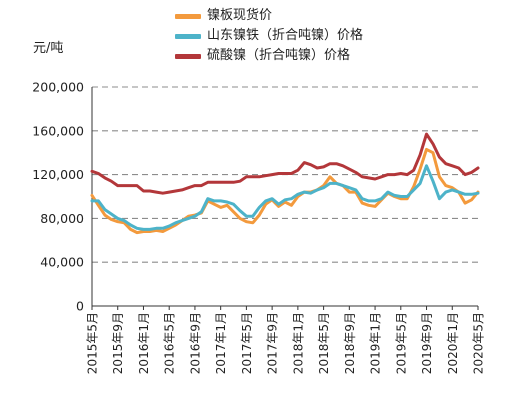 The image size is (507, 408). What do you see at coordinates (240, 15) in the screenshot?
I see `legend-label-nickel-plate-spot: 镍板现货价` at bounding box center [240, 15].